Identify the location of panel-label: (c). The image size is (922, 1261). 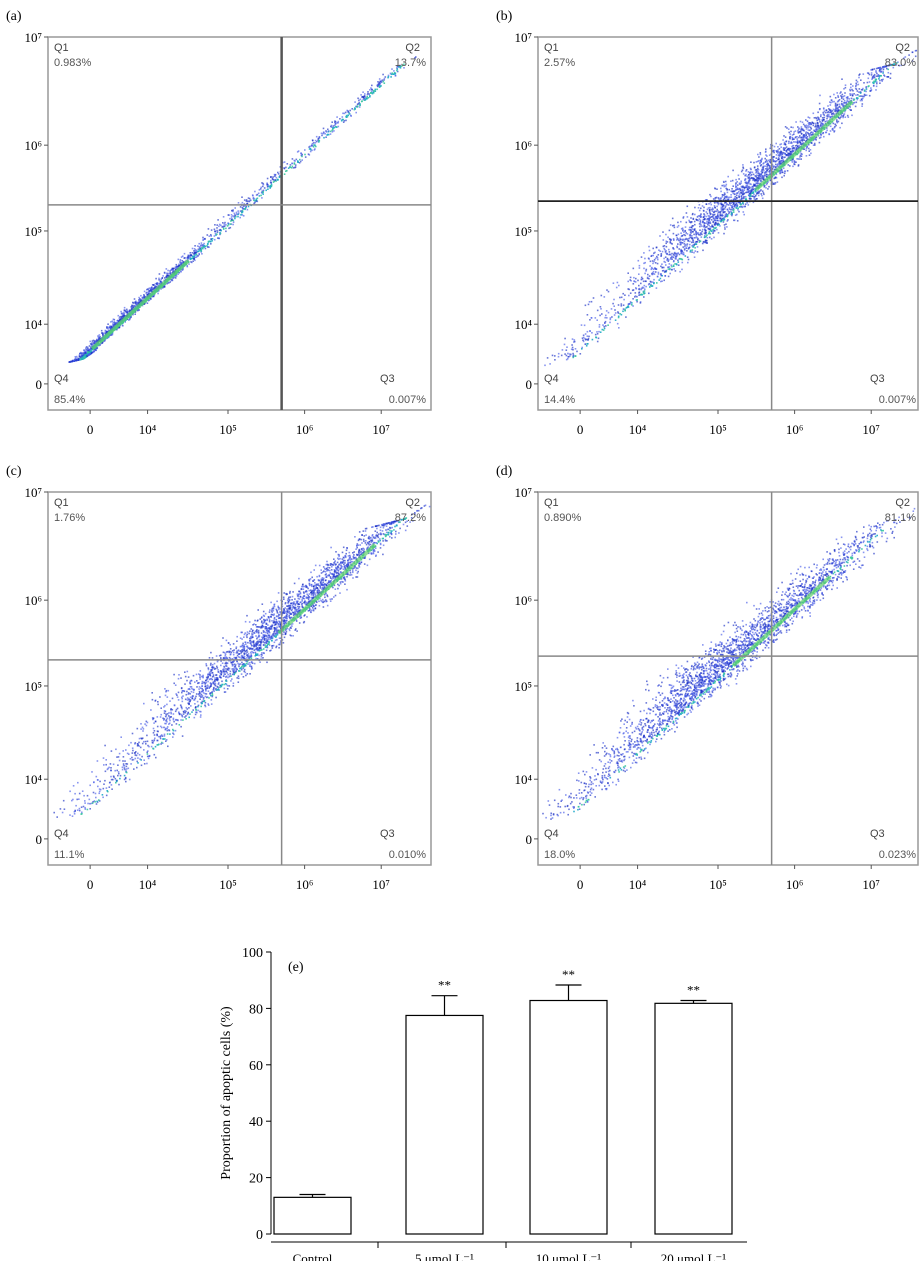
(14, 471).